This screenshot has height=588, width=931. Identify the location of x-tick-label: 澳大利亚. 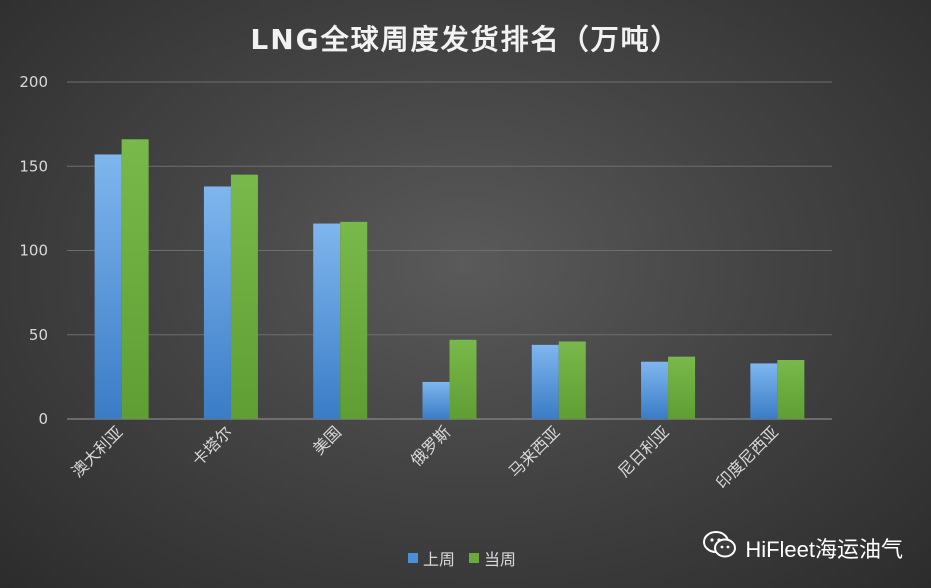
(97, 451).